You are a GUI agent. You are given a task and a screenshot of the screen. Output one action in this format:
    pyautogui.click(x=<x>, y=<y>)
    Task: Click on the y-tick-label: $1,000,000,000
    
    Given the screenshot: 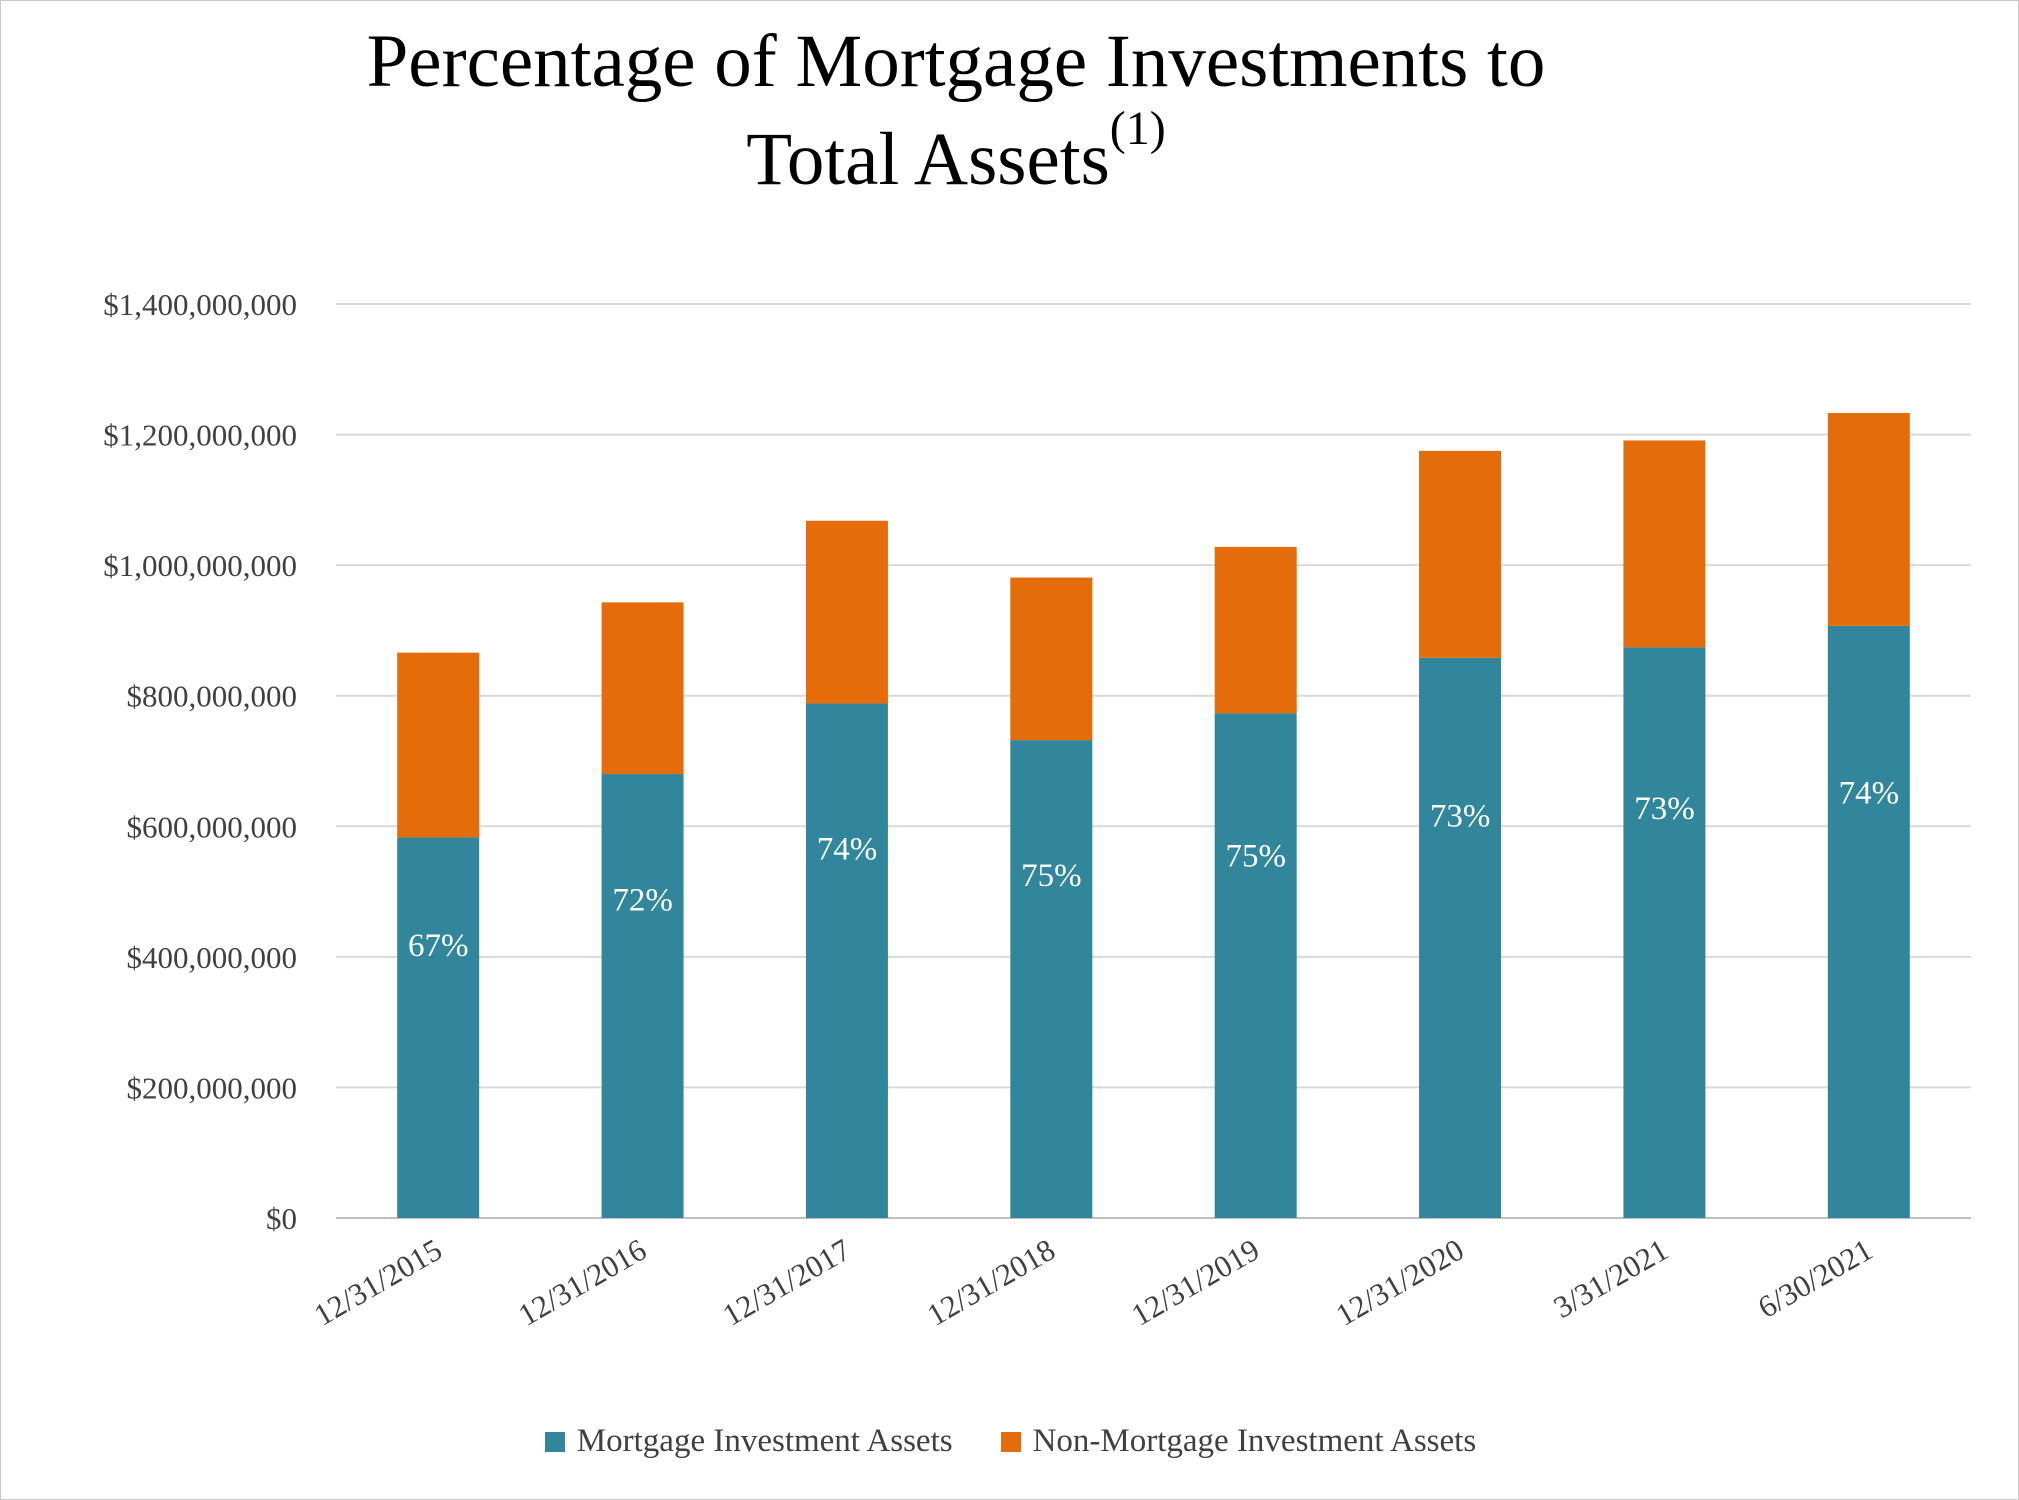 What is the action you would take?
    pyautogui.click(x=200, y=565)
    